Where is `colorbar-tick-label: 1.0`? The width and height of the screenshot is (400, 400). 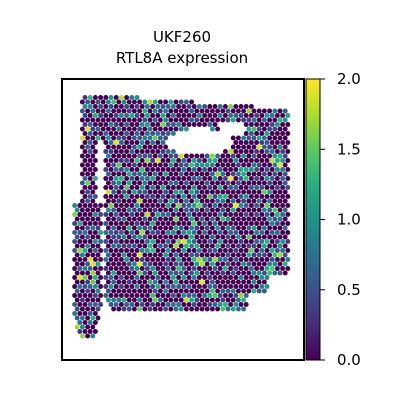 colorbar-tick-label: 1.0 is located at coordinates (349, 220).